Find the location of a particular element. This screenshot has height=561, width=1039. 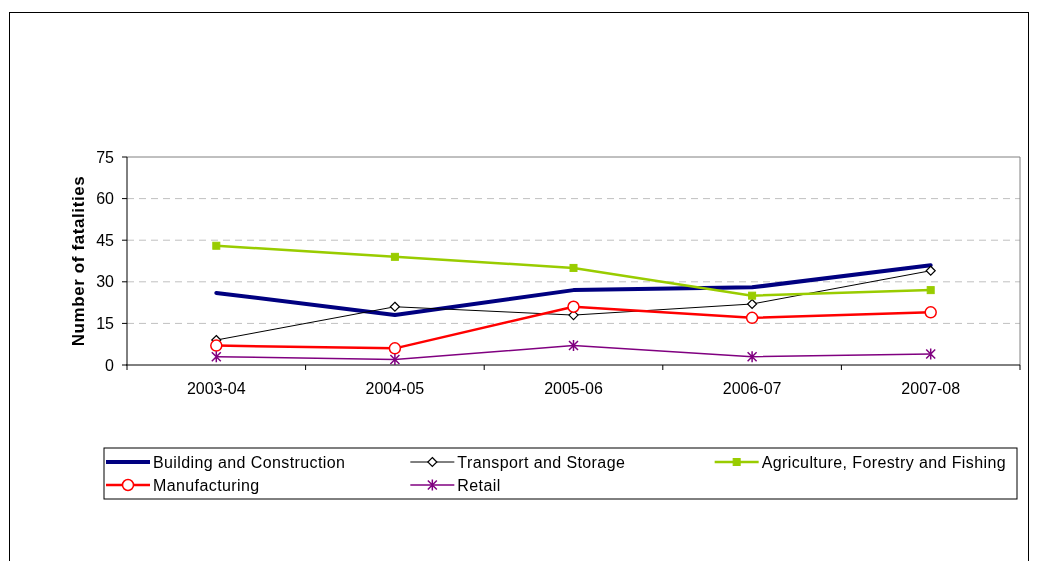

y-tick-label: 0 is located at coordinates (110, 365).